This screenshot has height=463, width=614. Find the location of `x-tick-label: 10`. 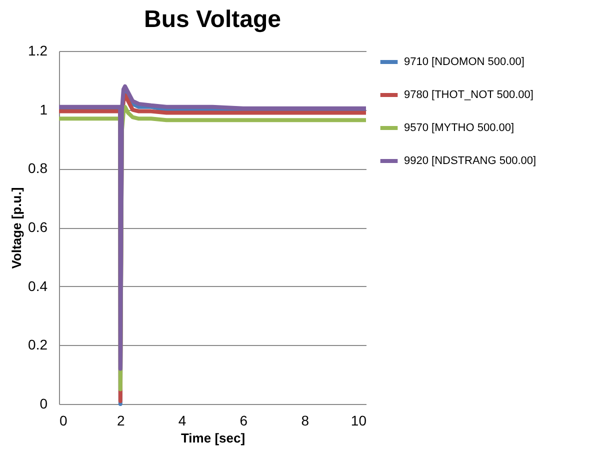

x-tick-label: 10 is located at coordinates (358, 420).